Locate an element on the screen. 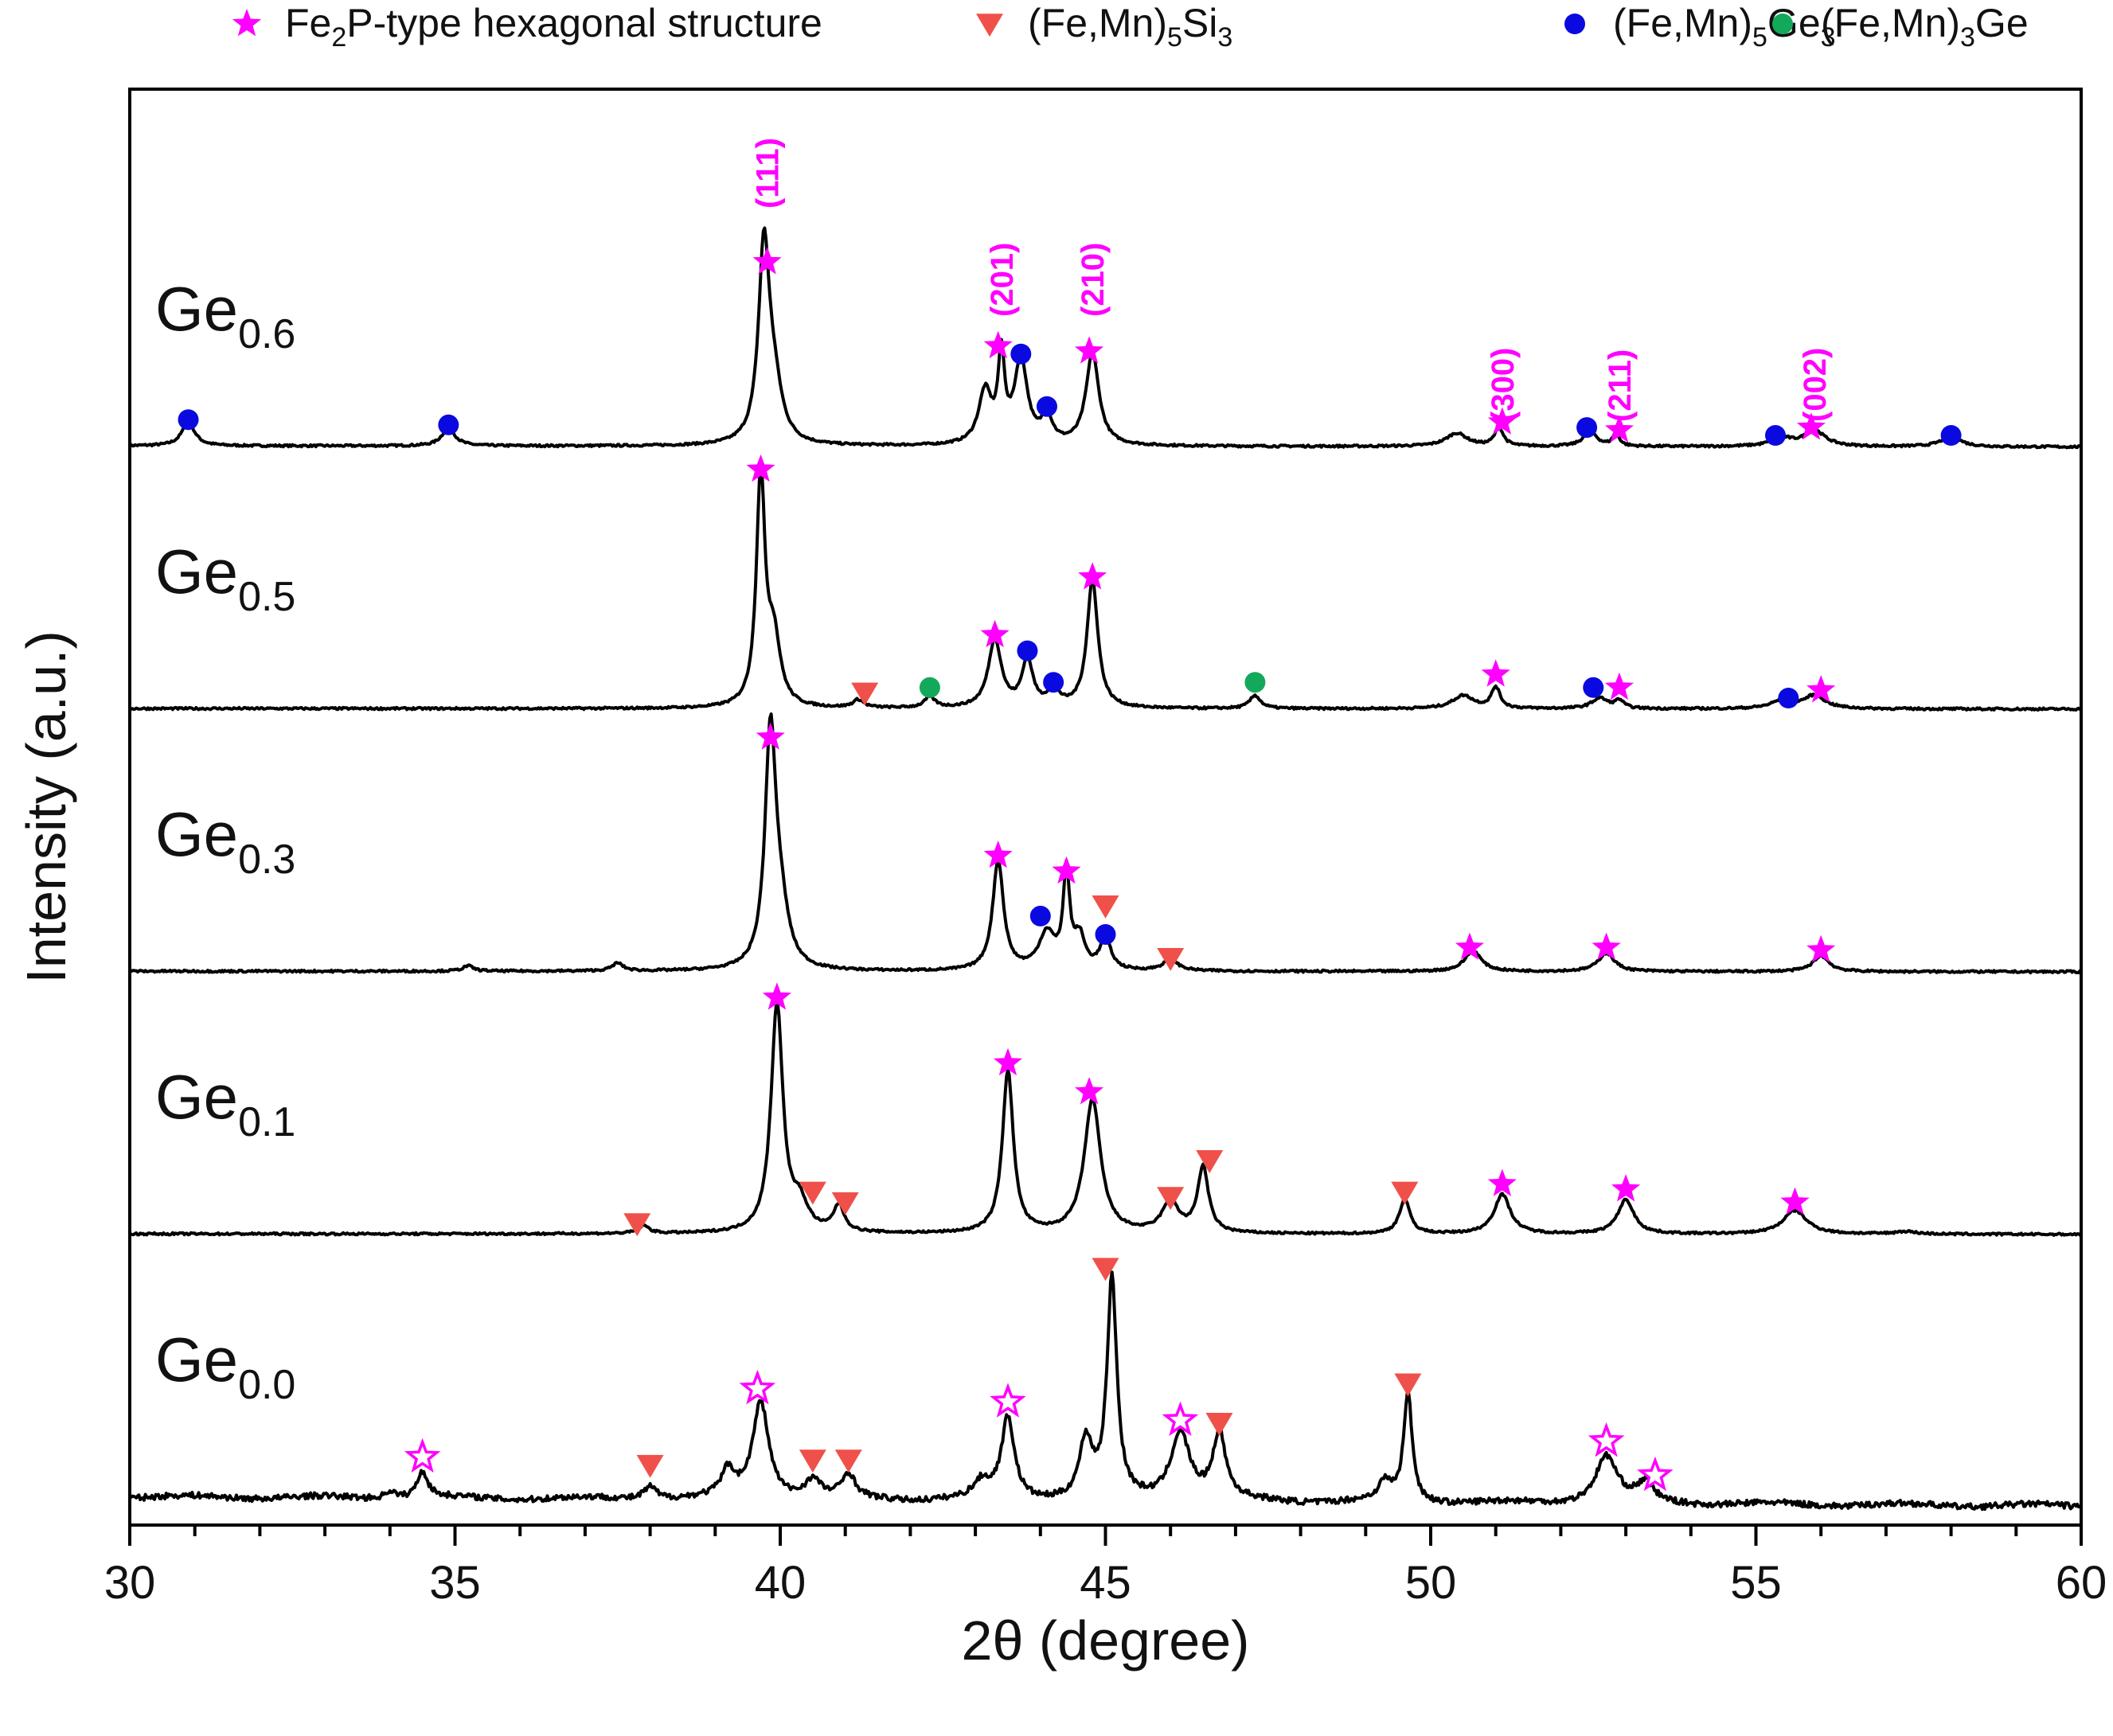 This screenshot has height=1736, width=2113. legend-label: (Fe,Mn)5Ge3 is located at coordinates (1724, 27).